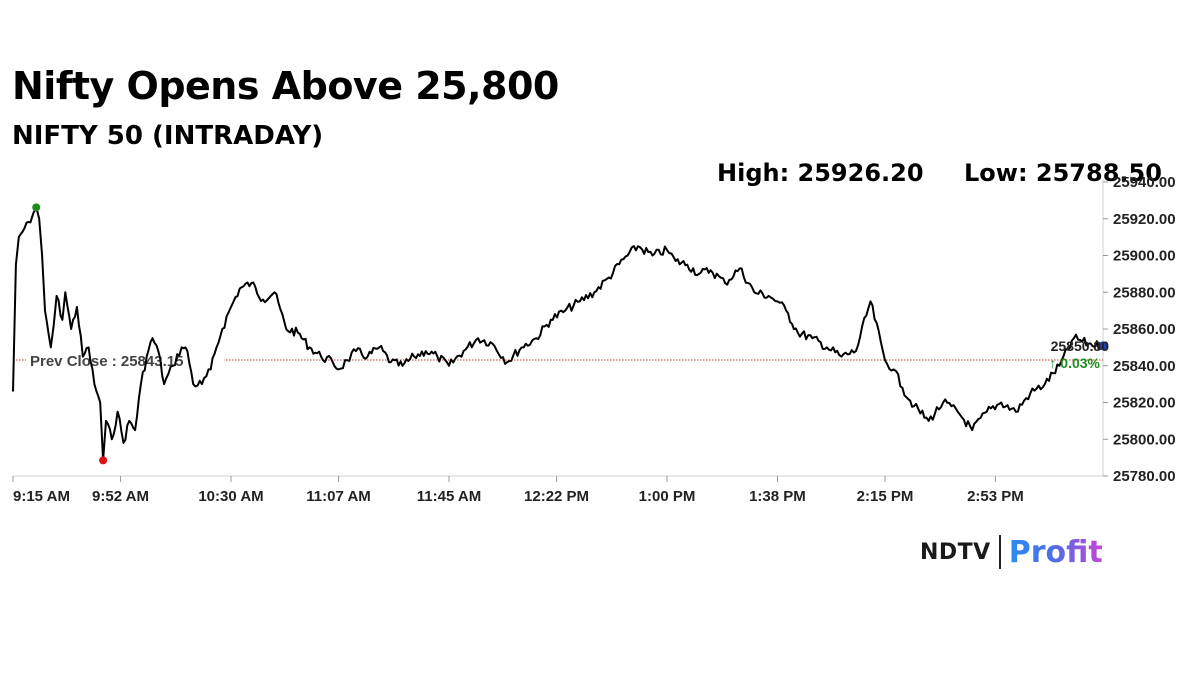  What do you see at coordinates (1144, 219) in the screenshot?
I see `y-tick-label: 25920.00` at bounding box center [1144, 219].